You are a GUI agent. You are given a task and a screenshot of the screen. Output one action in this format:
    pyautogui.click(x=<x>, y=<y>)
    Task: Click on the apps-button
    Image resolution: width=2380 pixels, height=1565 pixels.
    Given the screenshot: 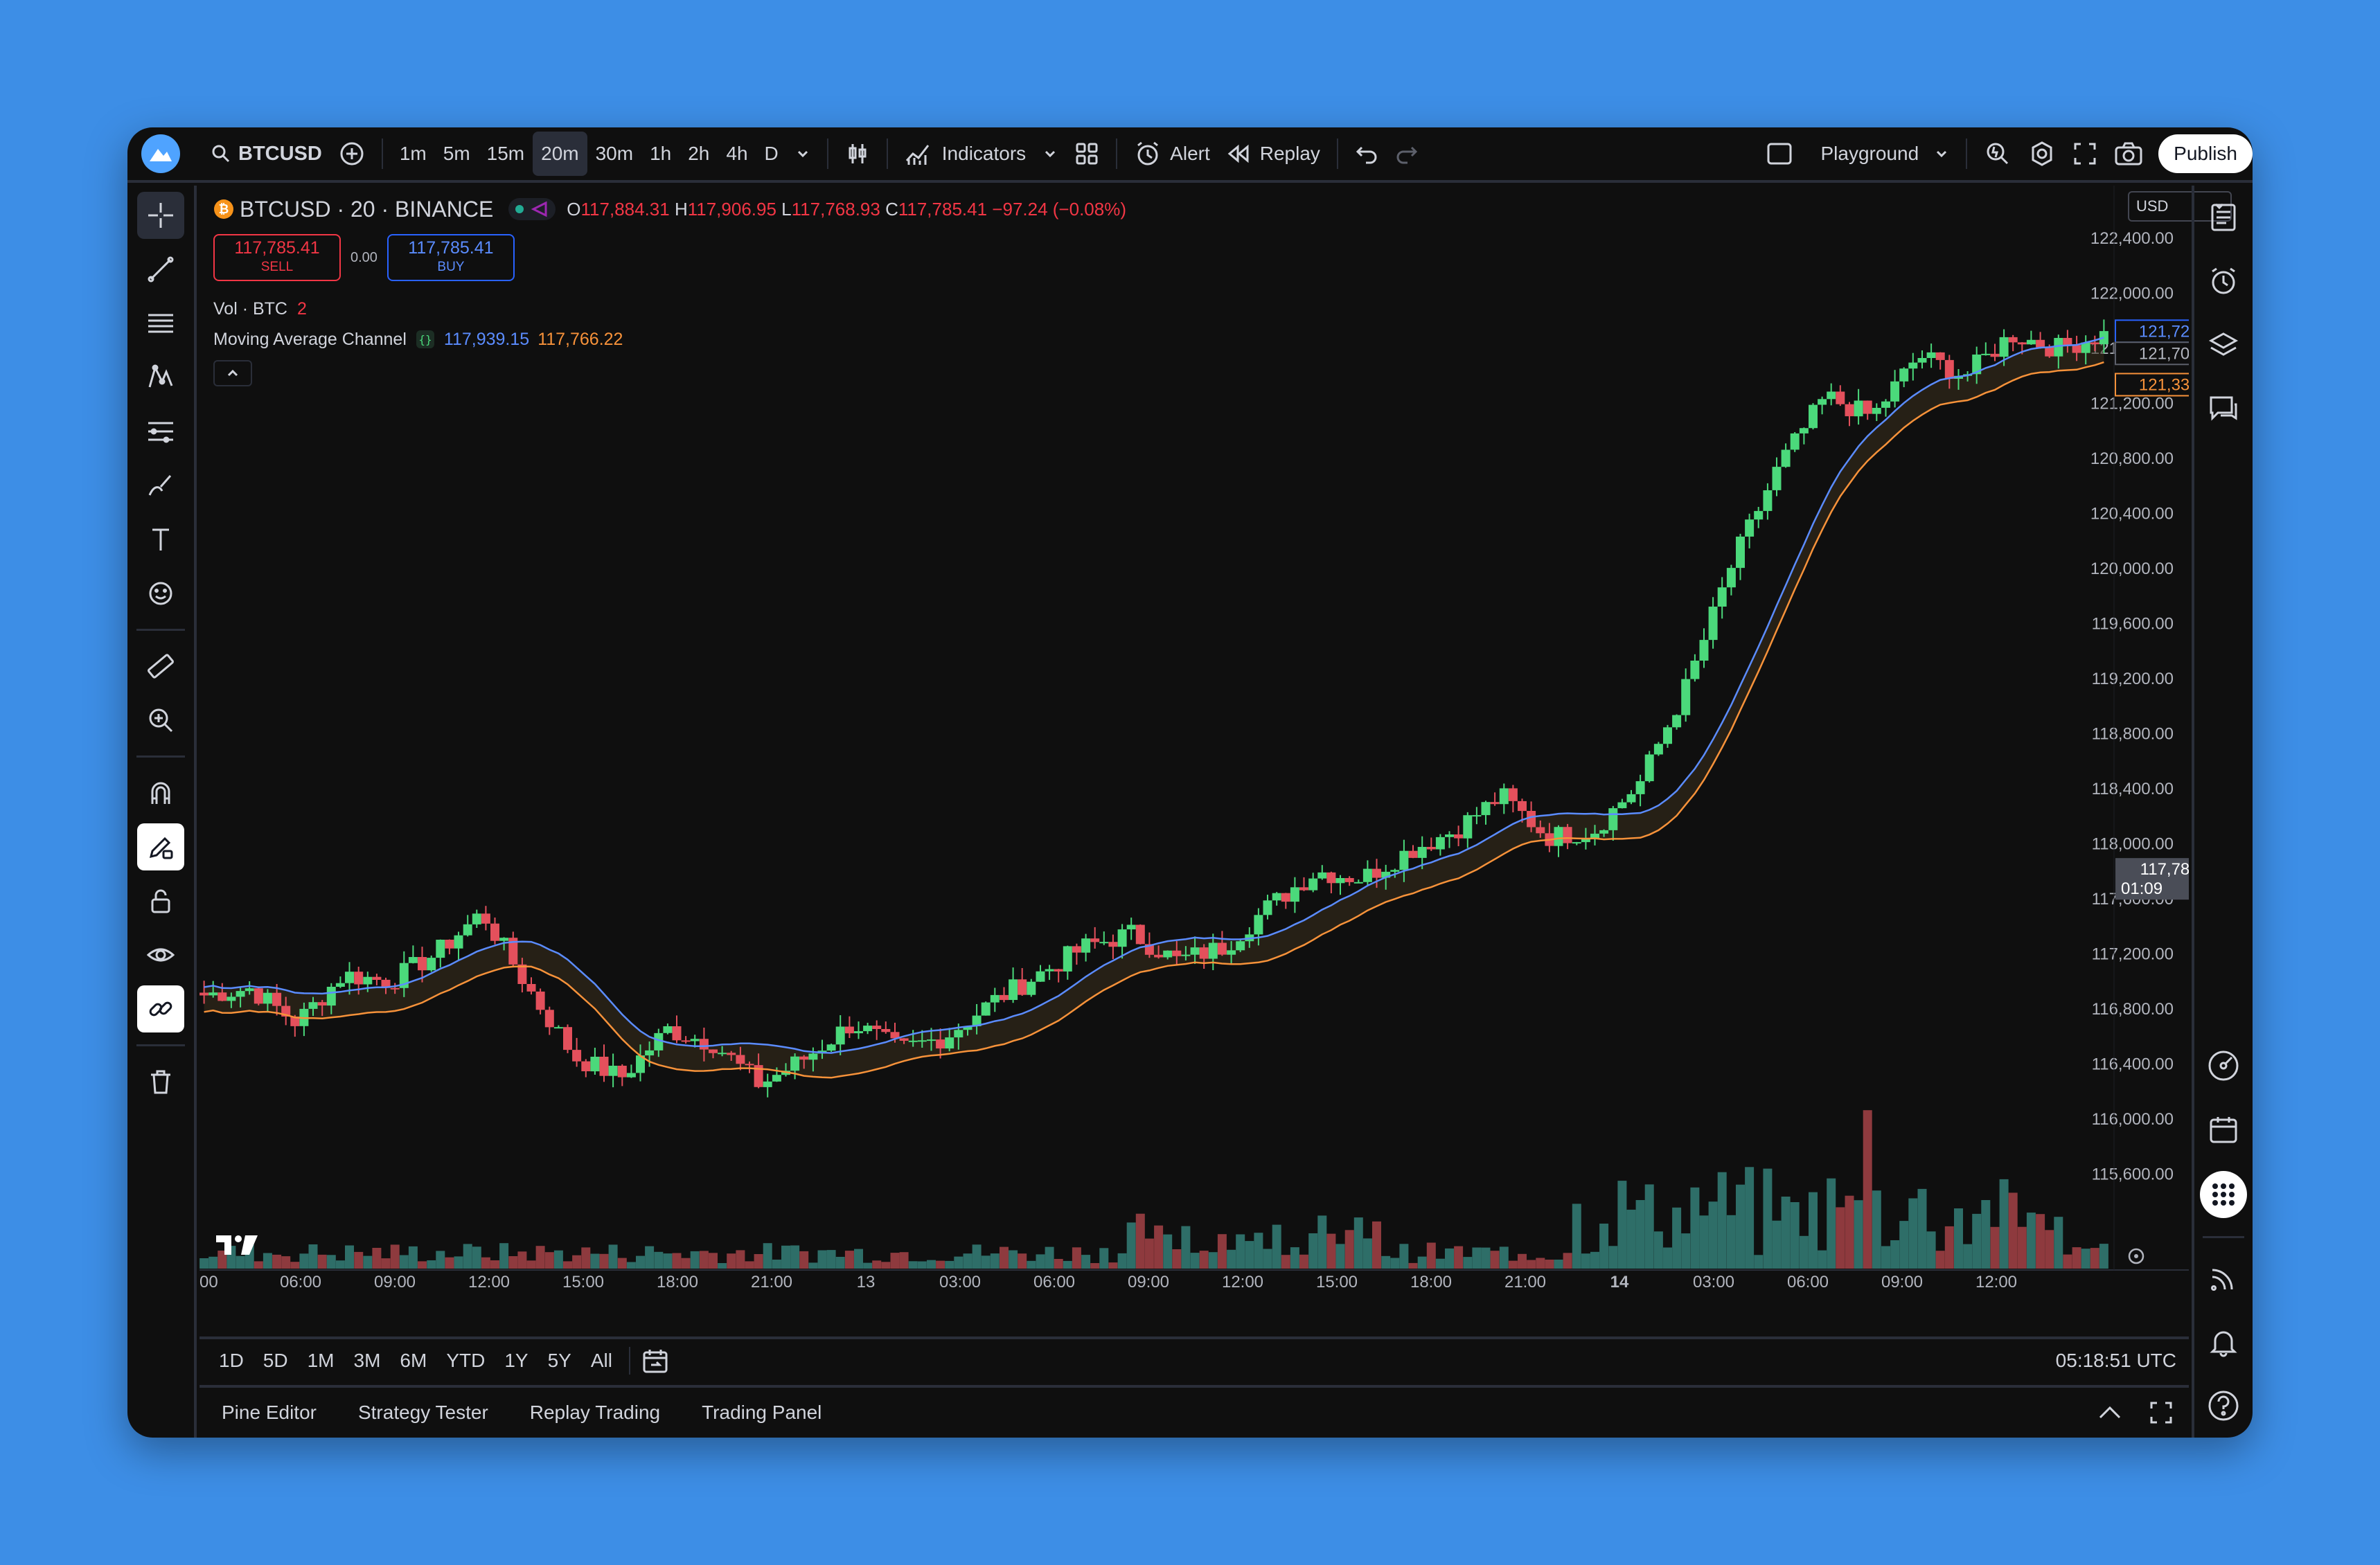 What is the action you would take?
    pyautogui.click(x=2223, y=1195)
    